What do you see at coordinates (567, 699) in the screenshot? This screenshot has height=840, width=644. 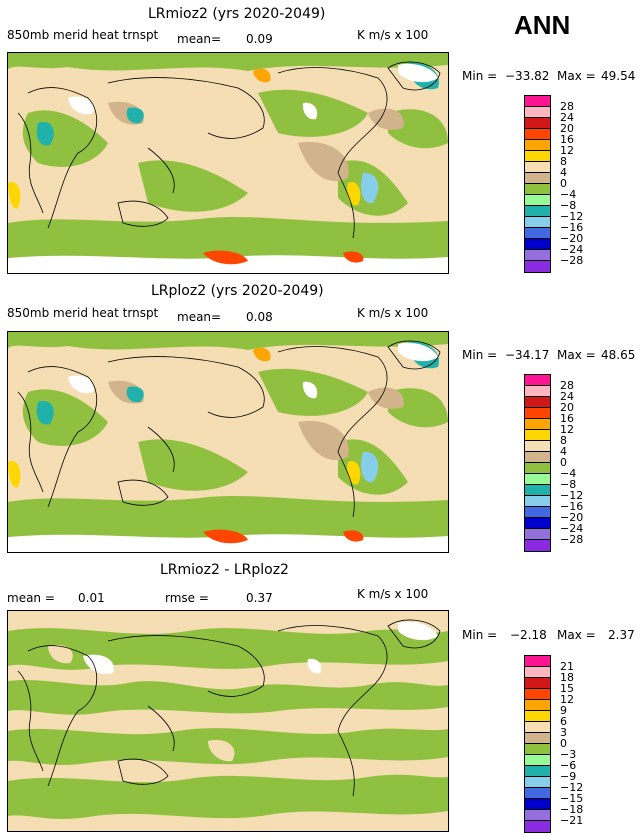 I see `panel3-colorbar-tick: 12` at bounding box center [567, 699].